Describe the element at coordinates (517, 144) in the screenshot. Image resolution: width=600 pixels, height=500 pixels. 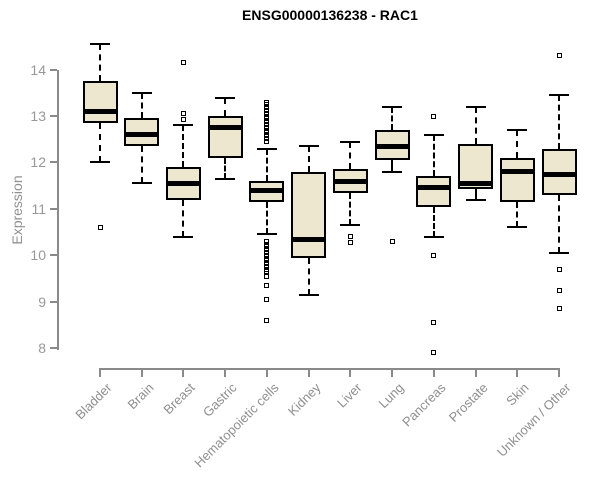
I see `whisker-upper-skin` at that location.